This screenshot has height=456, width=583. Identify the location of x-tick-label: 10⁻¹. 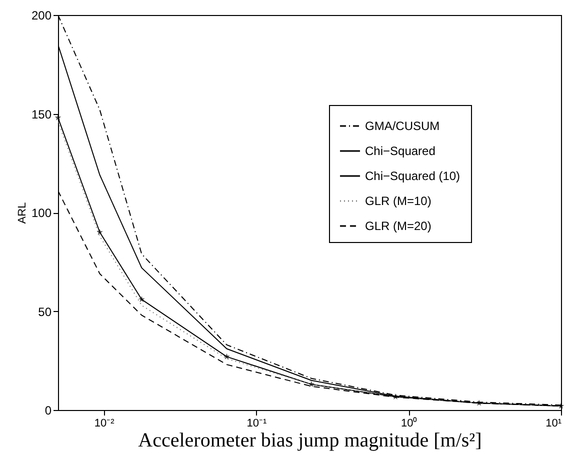
(257, 424).